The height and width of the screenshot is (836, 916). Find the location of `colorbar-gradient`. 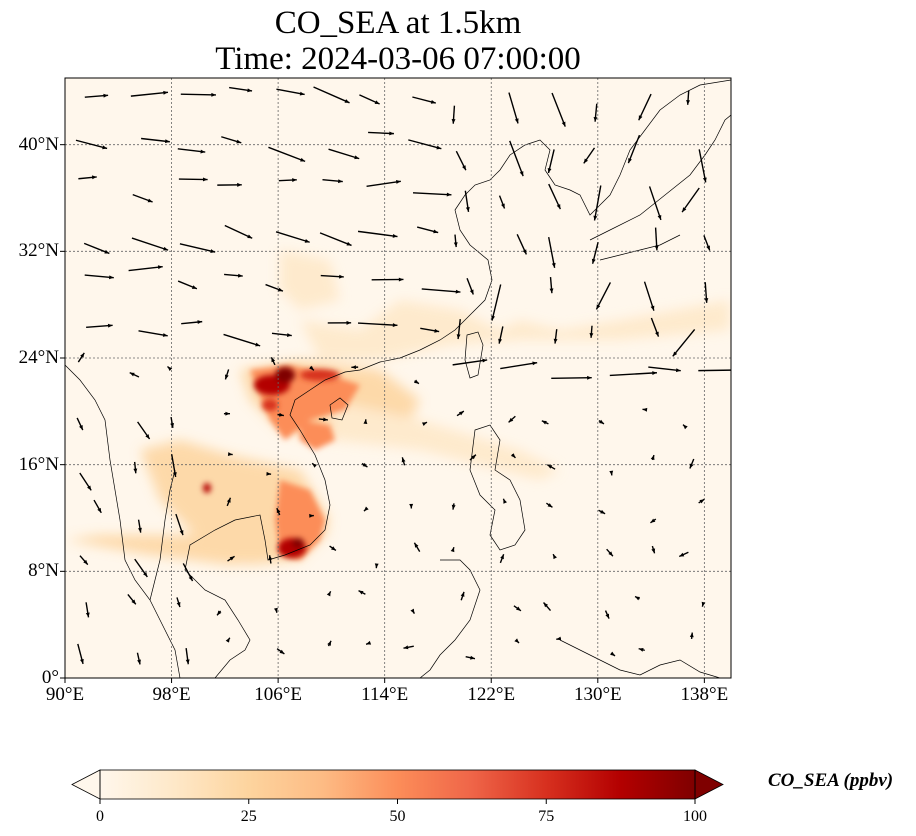

colorbar-gradient is located at coordinates (397, 784).